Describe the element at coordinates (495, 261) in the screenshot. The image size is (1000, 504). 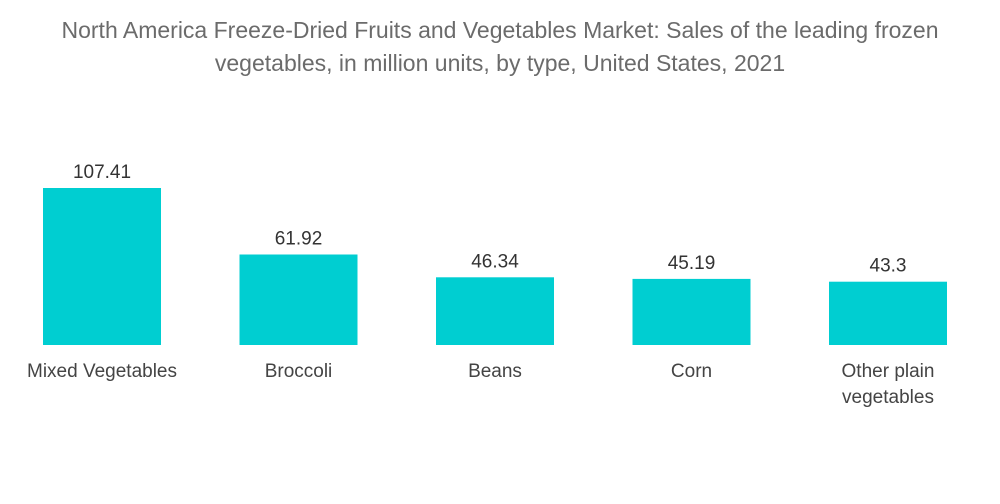
I see `value-label-2: 46.34` at that location.